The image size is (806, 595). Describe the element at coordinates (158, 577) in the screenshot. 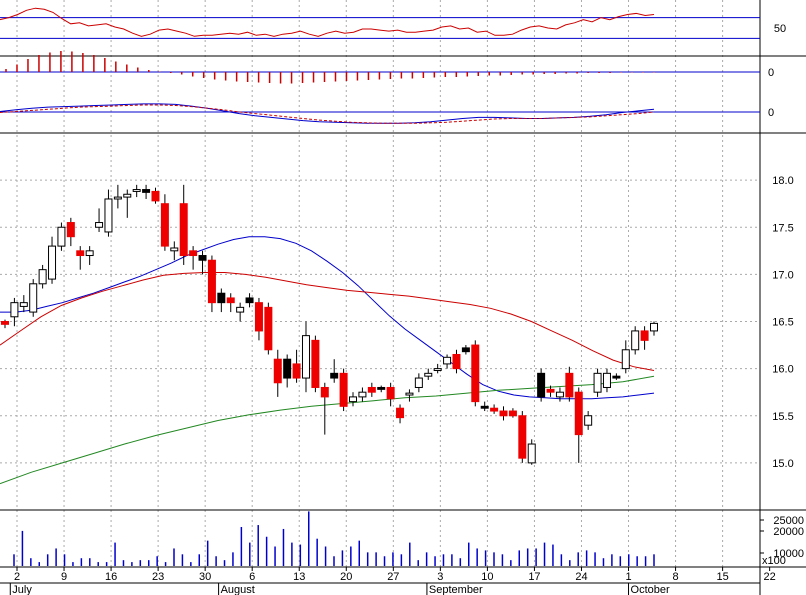

I see `x-day-label: 23` at that location.